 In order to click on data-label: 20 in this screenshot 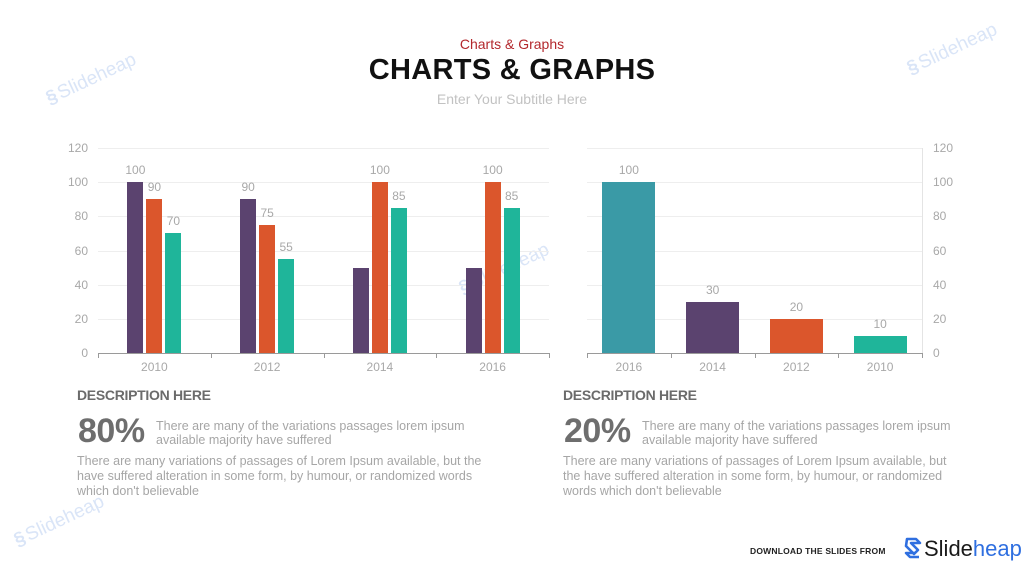, I will do `click(796, 306)`.